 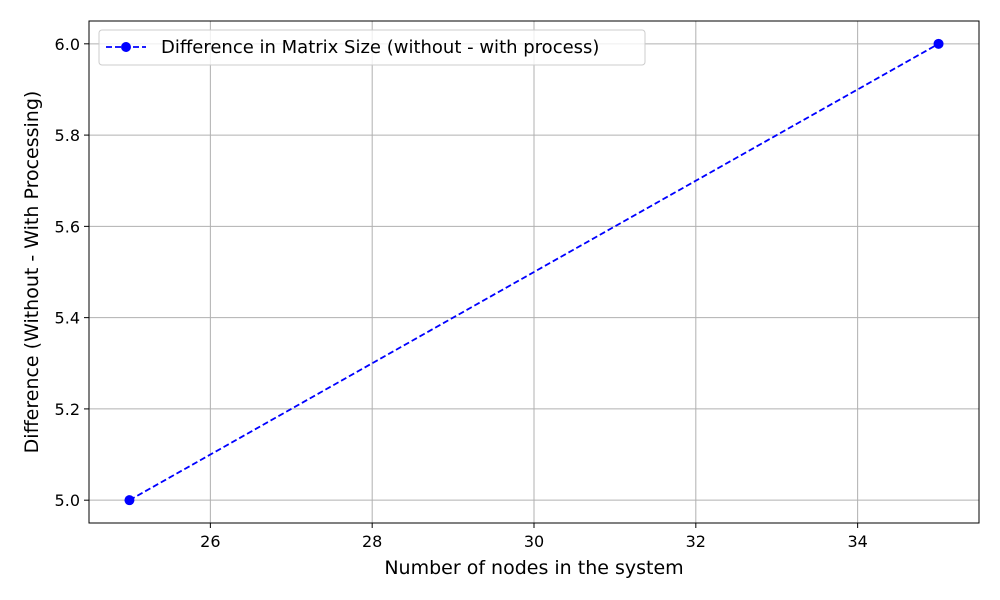 I want to click on y-tick-label: 5.0, so click(x=67, y=500).